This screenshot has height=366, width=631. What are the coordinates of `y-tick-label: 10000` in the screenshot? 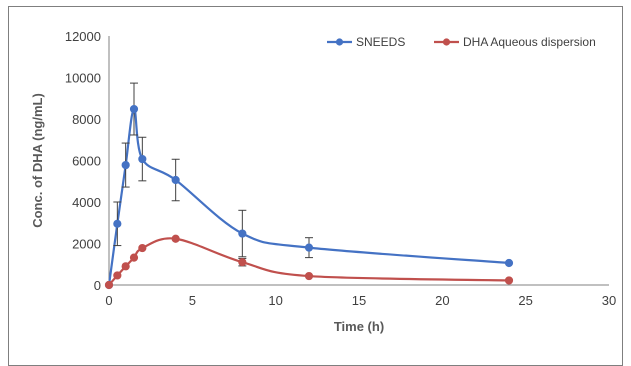 It's located at (83, 78).